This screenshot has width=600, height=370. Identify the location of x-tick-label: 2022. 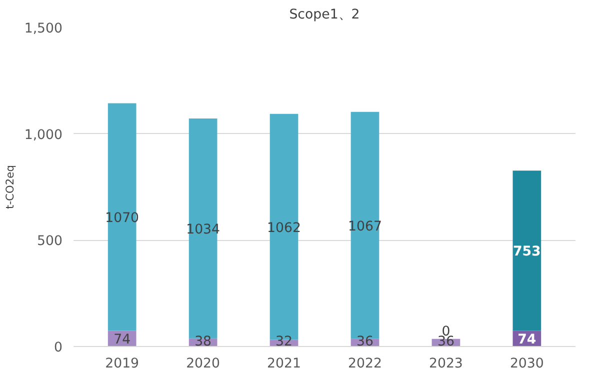
(365, 363).